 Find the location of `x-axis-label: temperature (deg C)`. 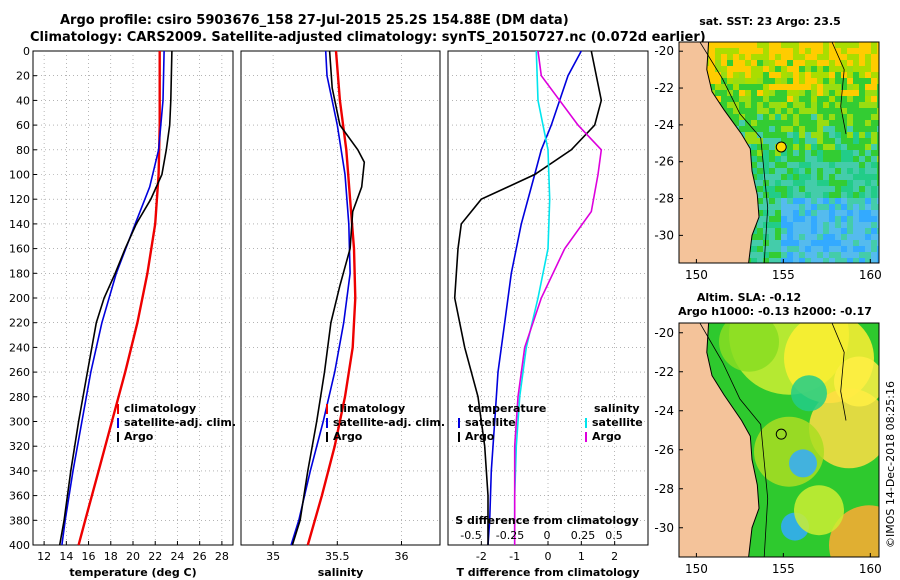

x-axis-label: temperature (deg C) is located at coordinates (132, 572).